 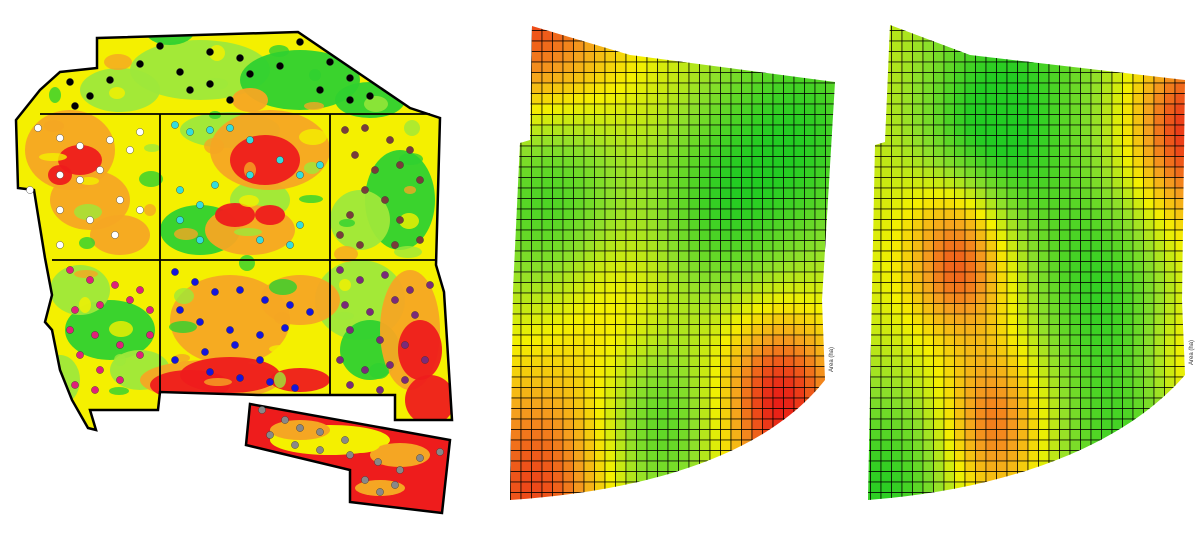 I want to click on strip-boundary, so click(x=348, y=458).